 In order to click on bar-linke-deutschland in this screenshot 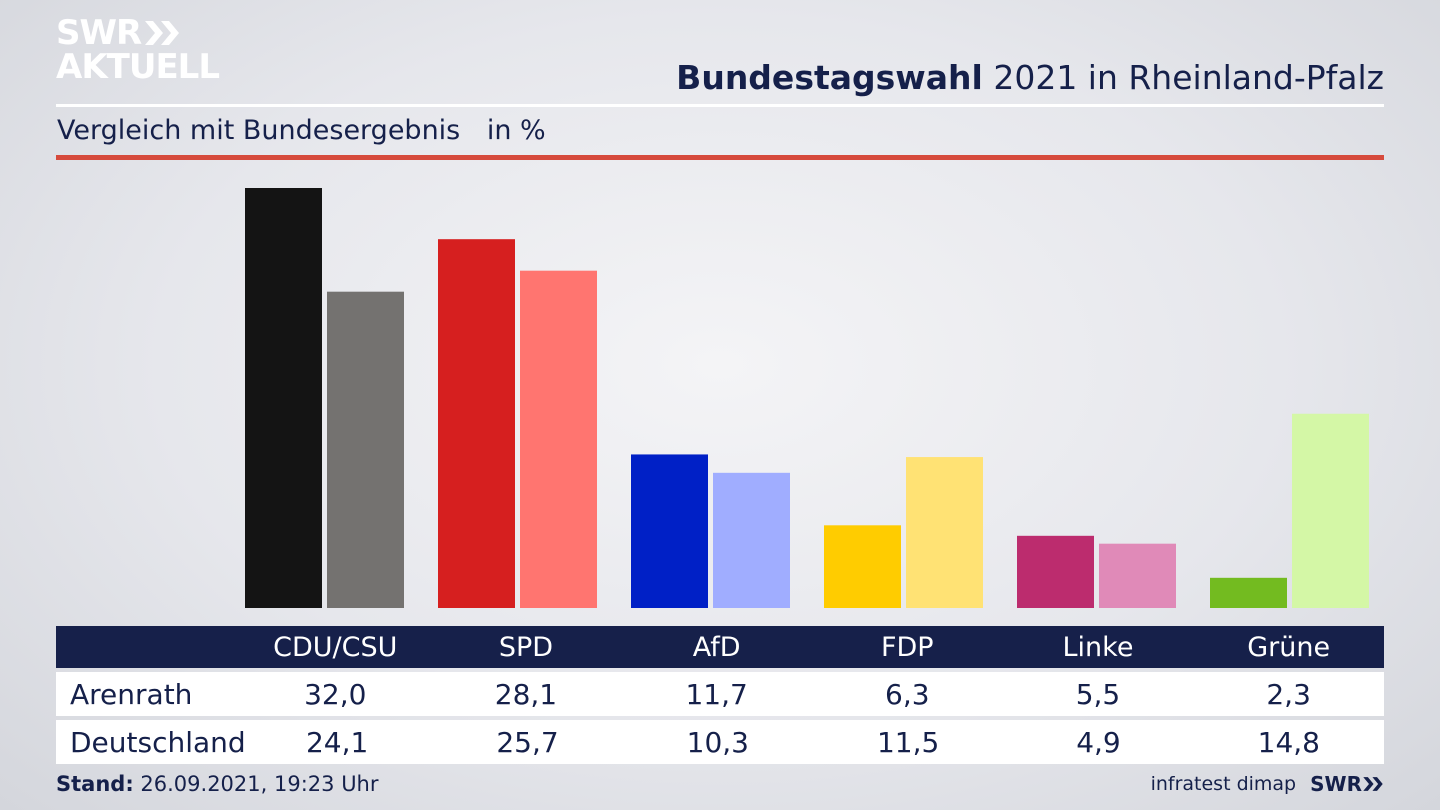, I will do `click(1137, 575)`.